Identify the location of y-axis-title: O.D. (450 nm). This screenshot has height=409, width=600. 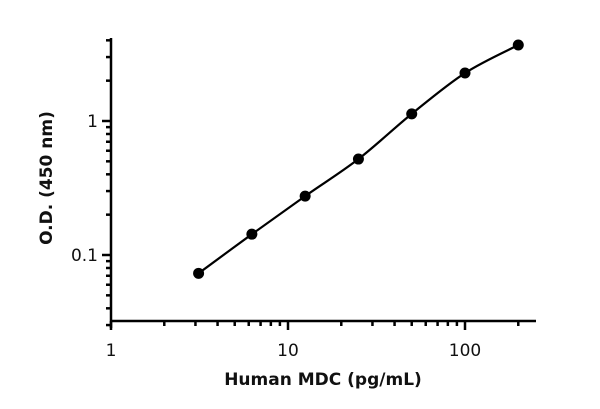
(47, 178).